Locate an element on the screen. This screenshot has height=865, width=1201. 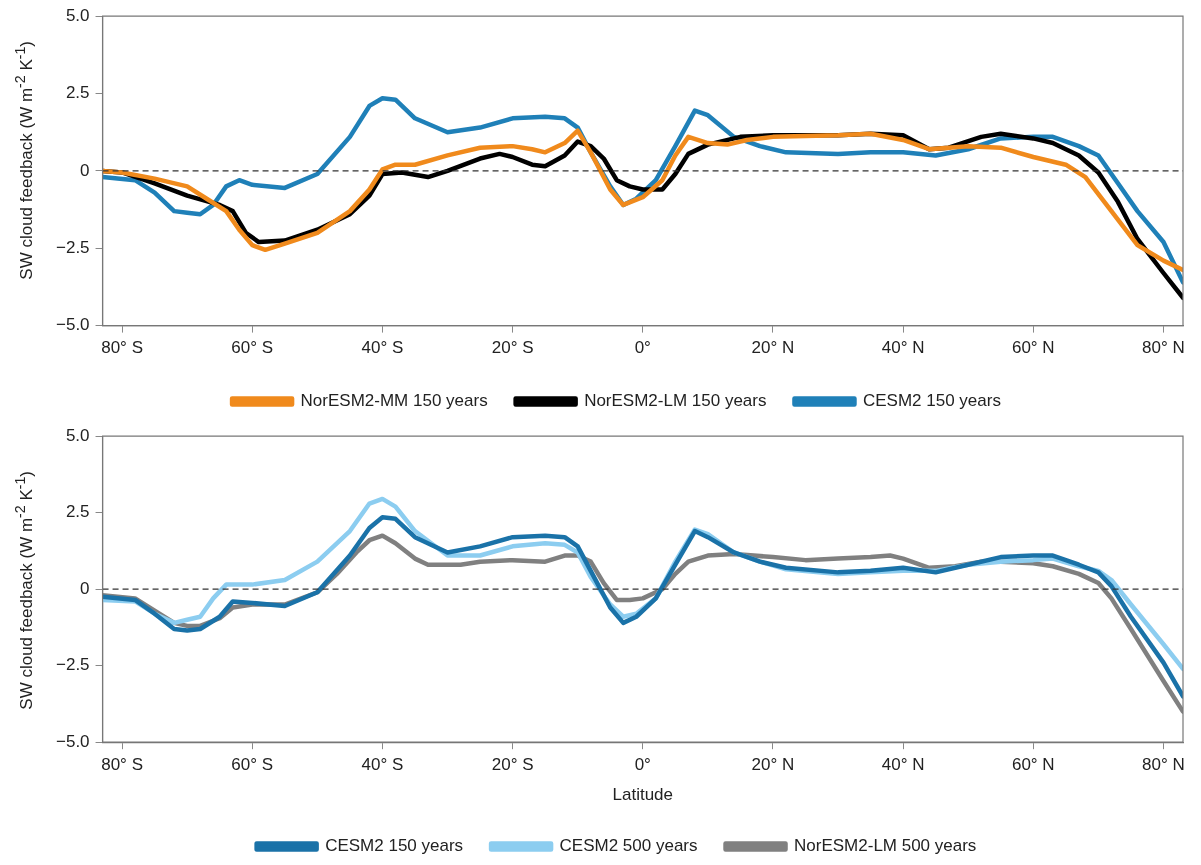
legend-label: CESM2 500 years is located at coordinates (628, 846).